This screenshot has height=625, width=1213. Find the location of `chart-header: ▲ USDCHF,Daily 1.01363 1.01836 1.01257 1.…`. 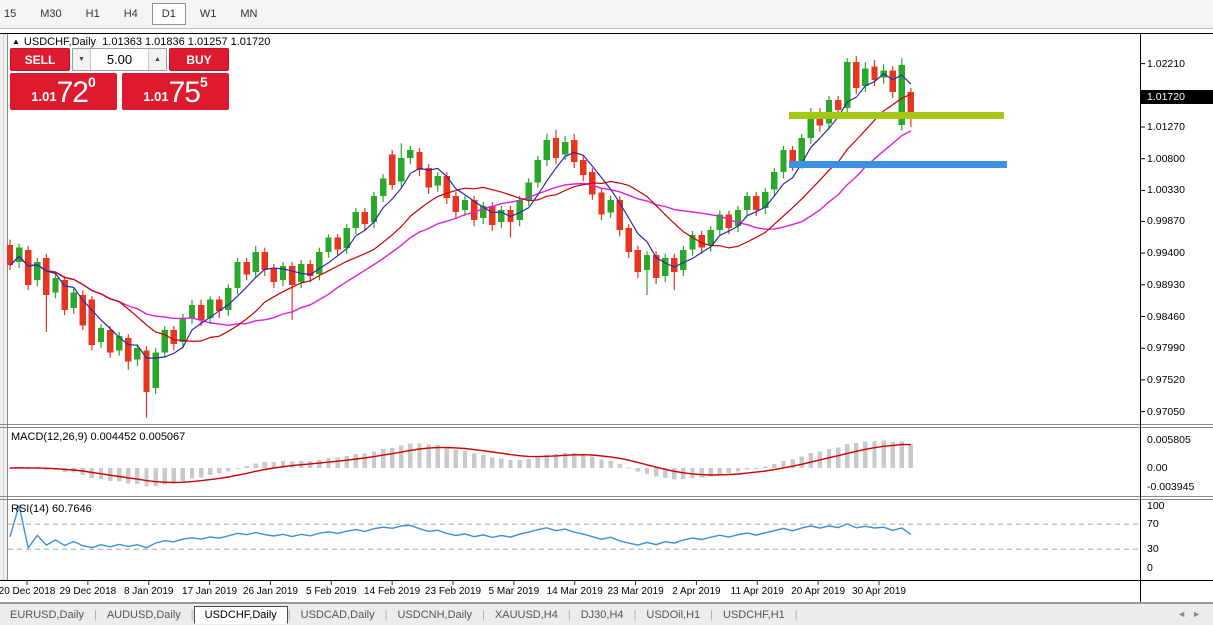

chart-header: ▲ USDCHF,Daily 1.01363 1.01836 1.01257 1.… is located at coordinates (141, 42).